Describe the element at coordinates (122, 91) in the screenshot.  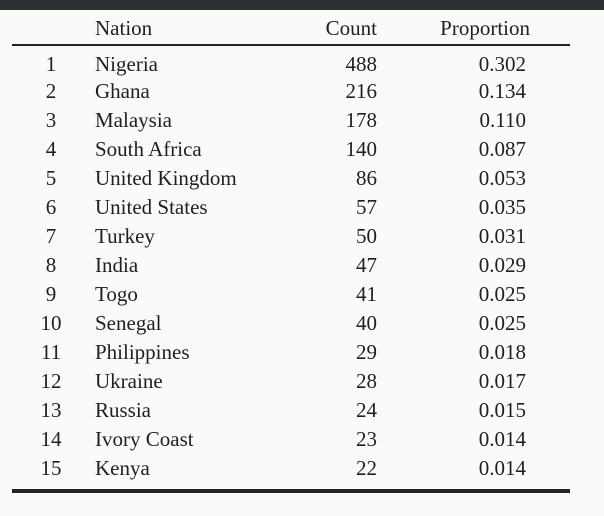
I see `nation-cell: Ghana` at that location.